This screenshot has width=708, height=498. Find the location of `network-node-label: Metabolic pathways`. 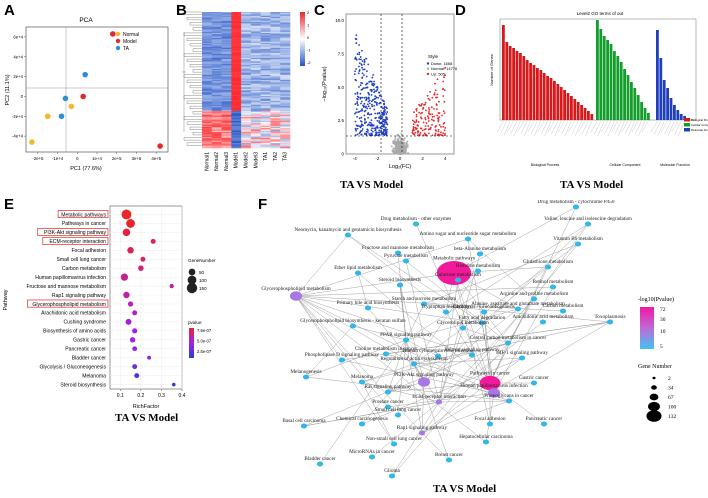

network-node-label: Metabolic pathways is located at coordinates (454, 259).